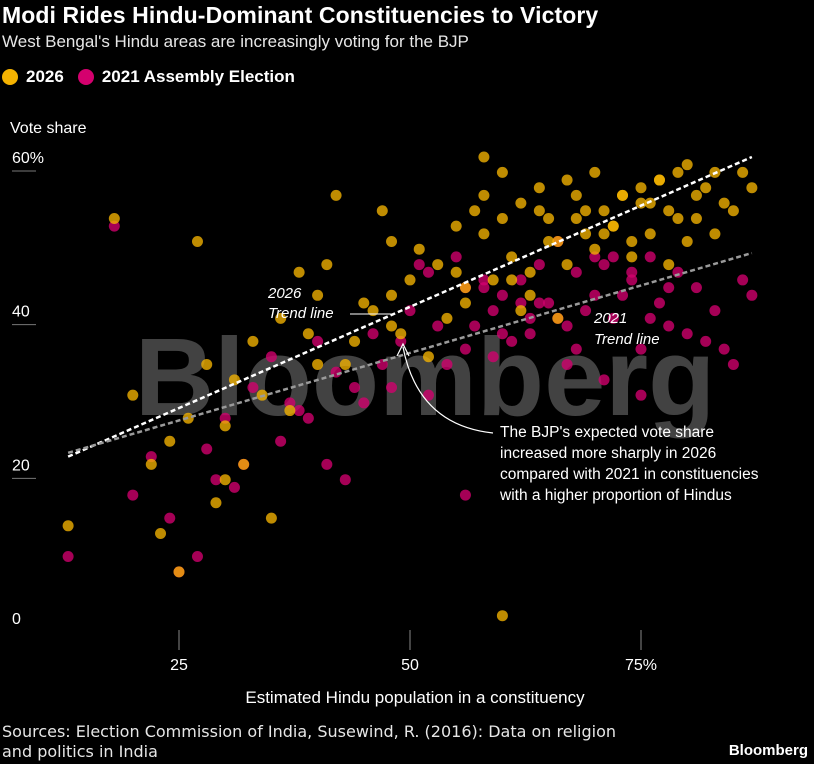  I want to click on x-tick-label: 50, so click(410, 665).